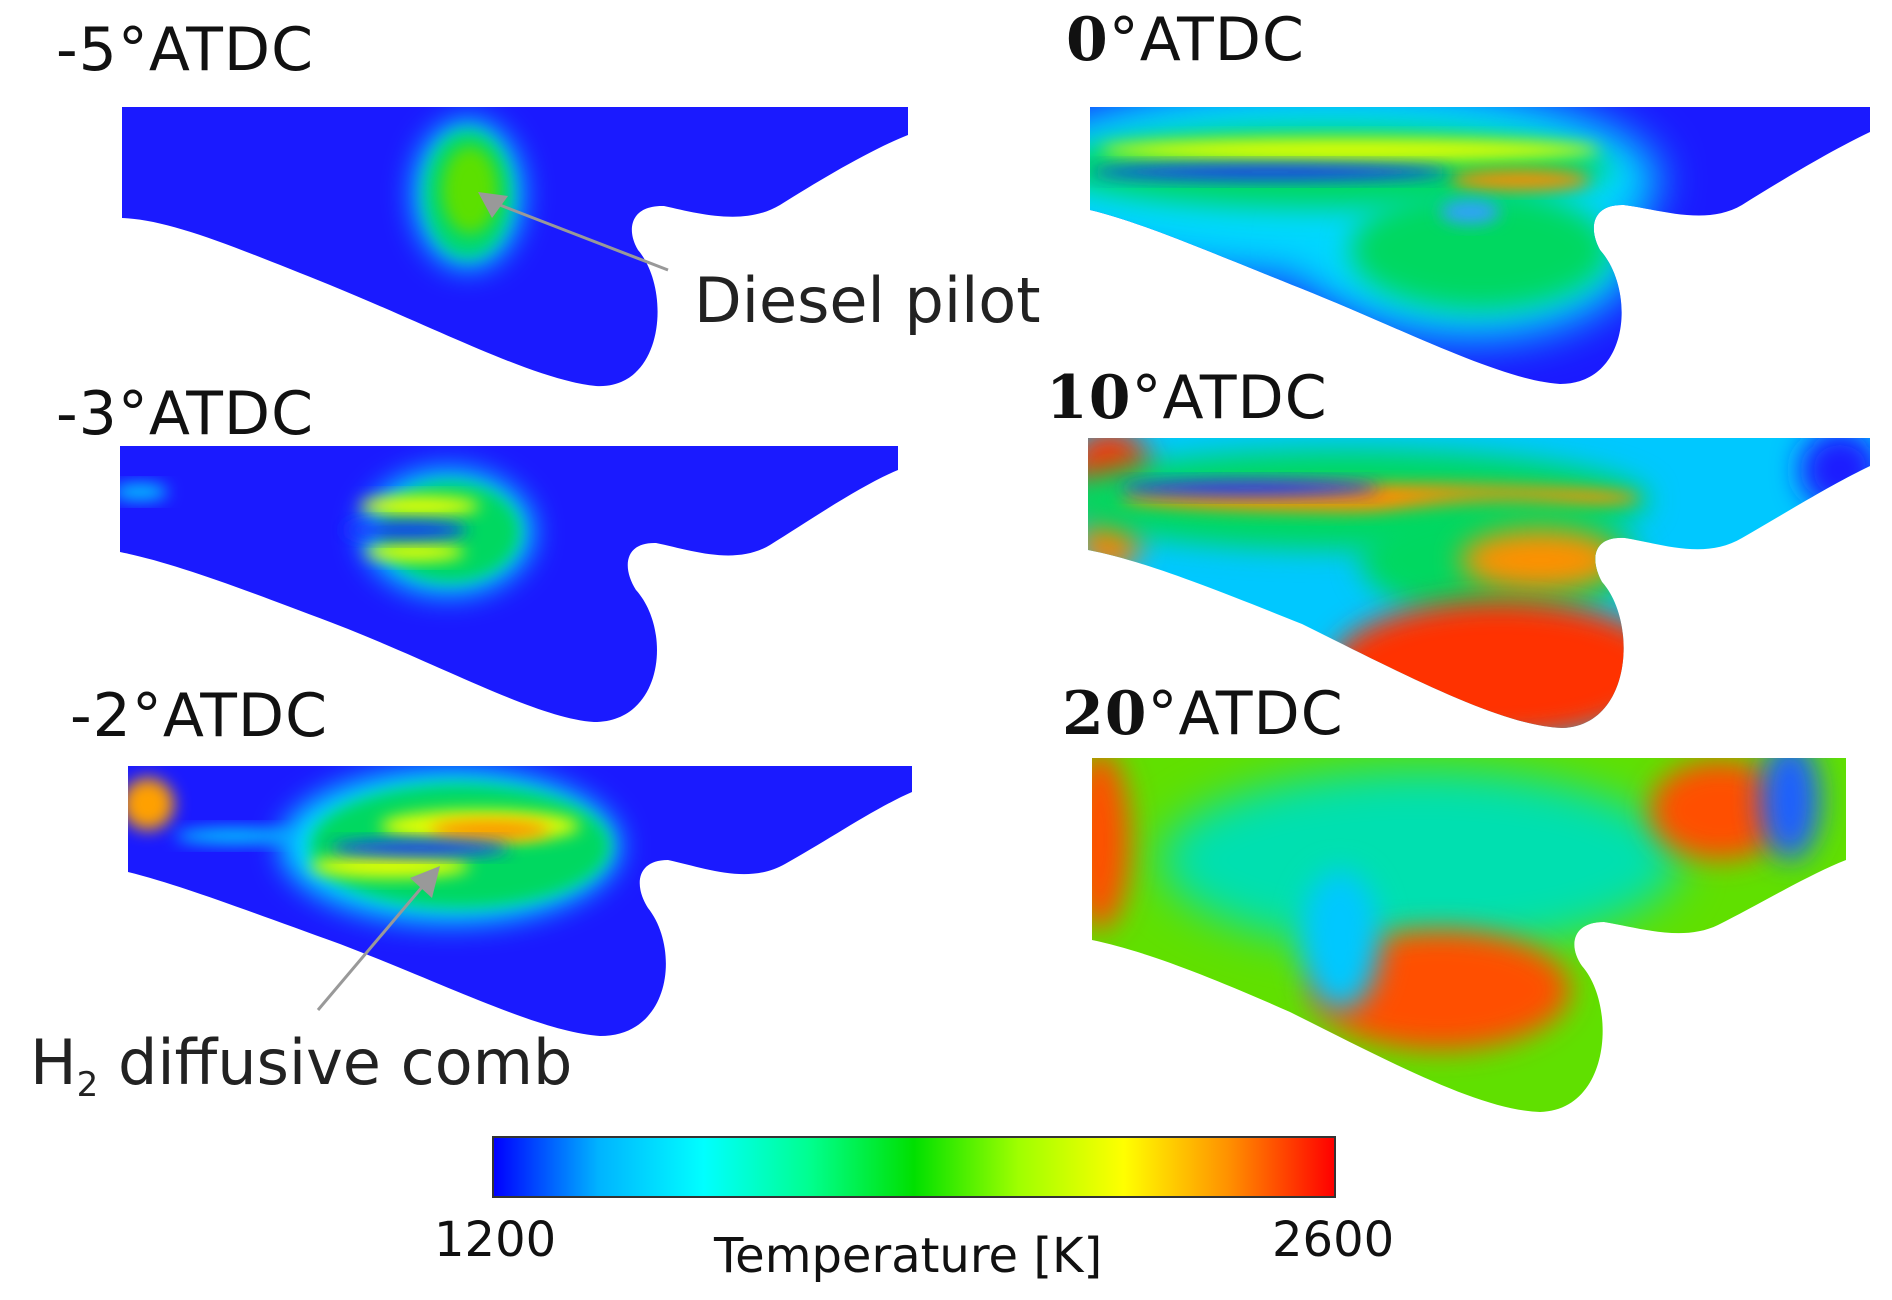 The height and width of the screenshot is (1300, 1892). I want to click on field-m2, so click(520, 901).